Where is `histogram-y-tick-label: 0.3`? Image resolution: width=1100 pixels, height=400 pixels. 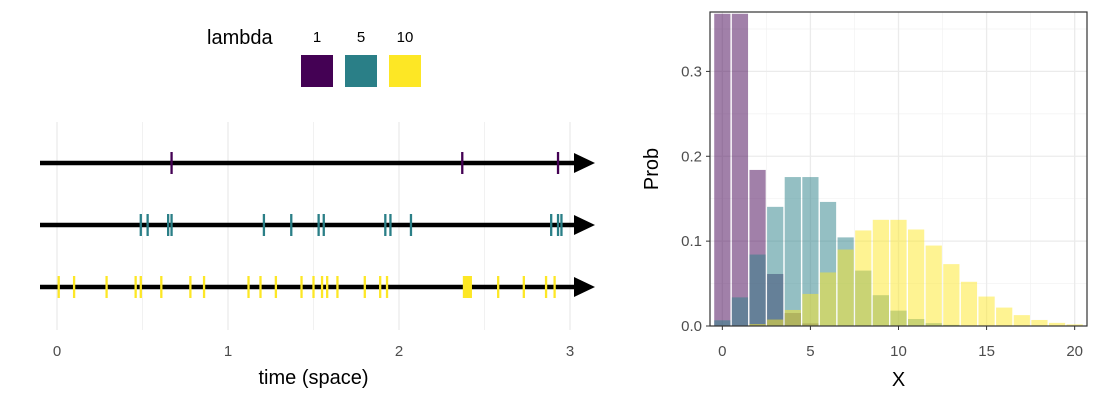 histogram-y-tick-label: 0.3 is located at coordinates (691, 71).